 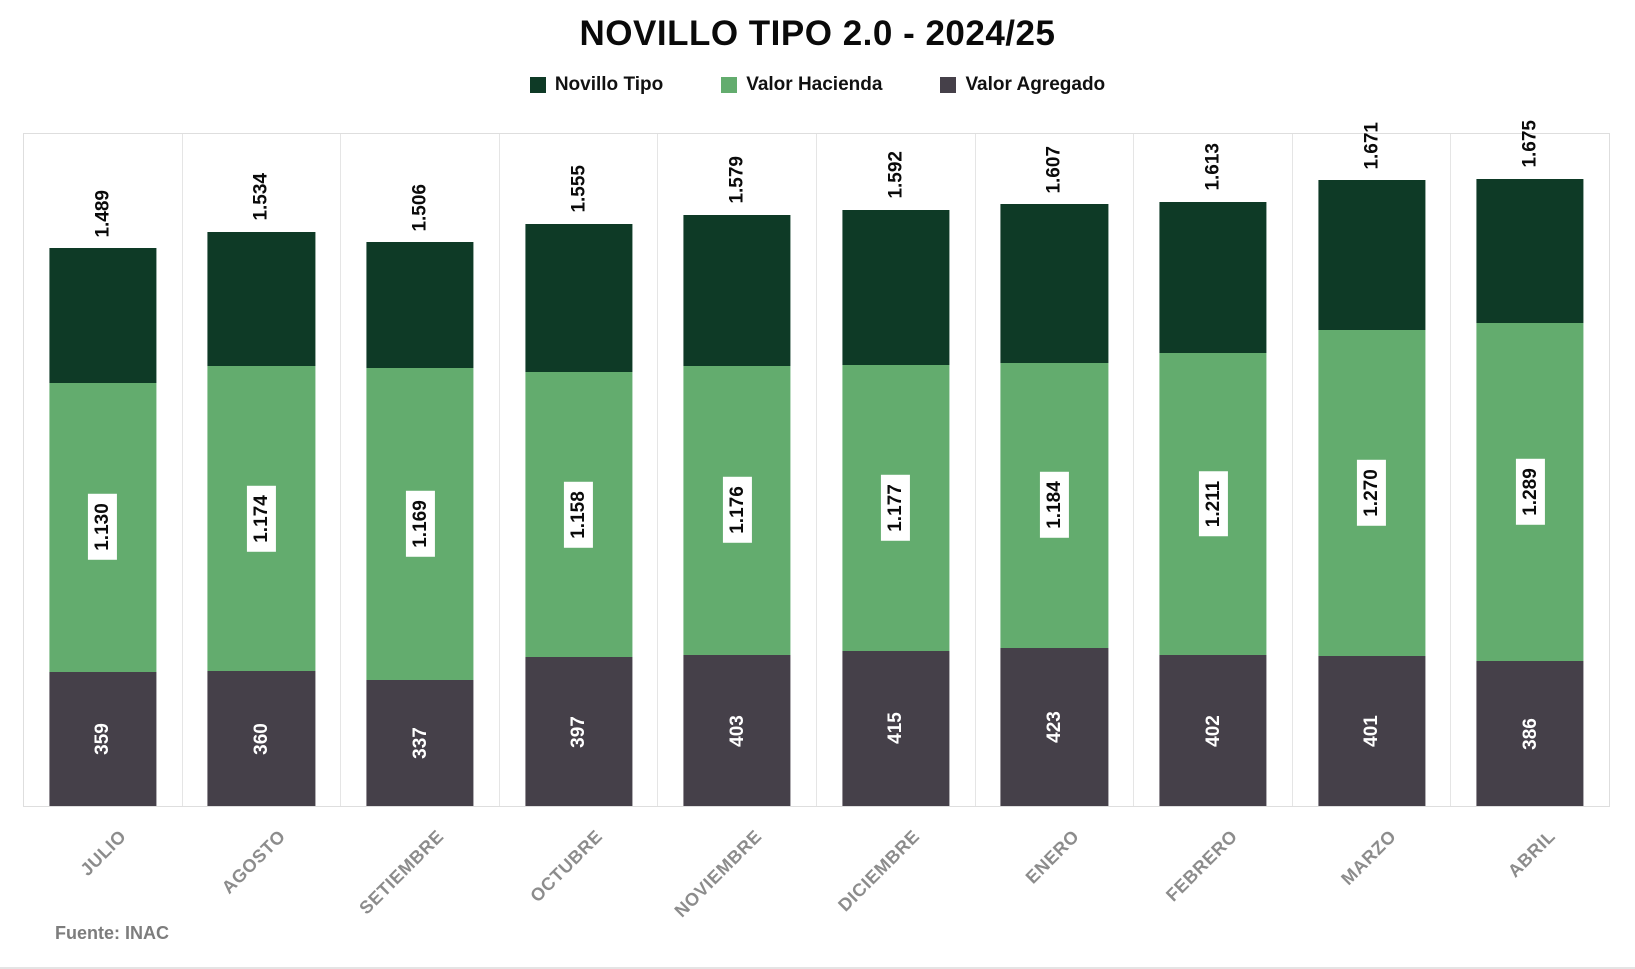 What do you see at coordinates (1372, 145) in the screenshot?
I see `novillo-tipo-total-label: 1.671` at bounding box center [1372, 145].